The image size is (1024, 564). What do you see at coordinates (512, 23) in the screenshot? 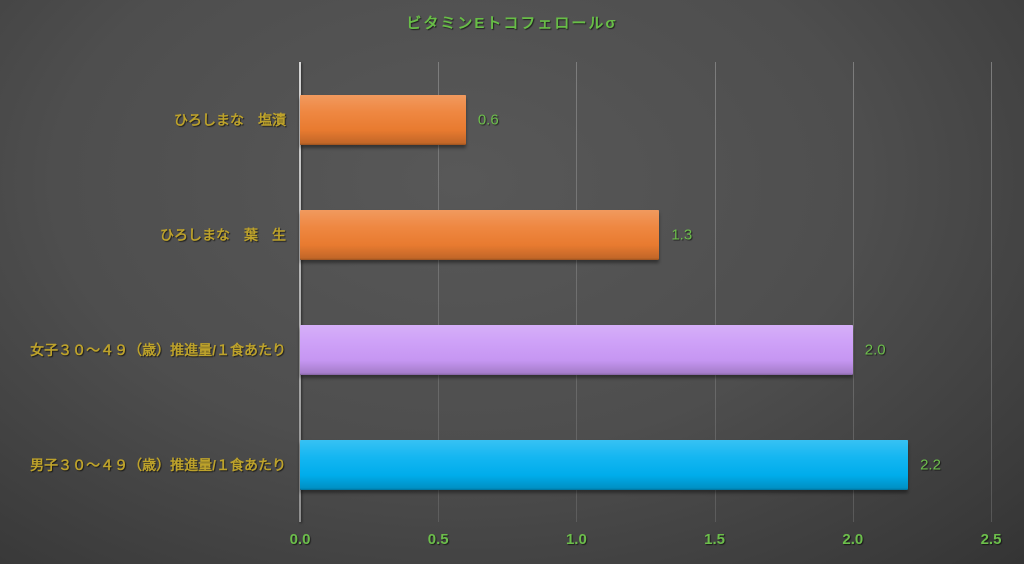
I see `chart-title: ビタミンEトコフェロールσ` at bounding box center [512, 23].